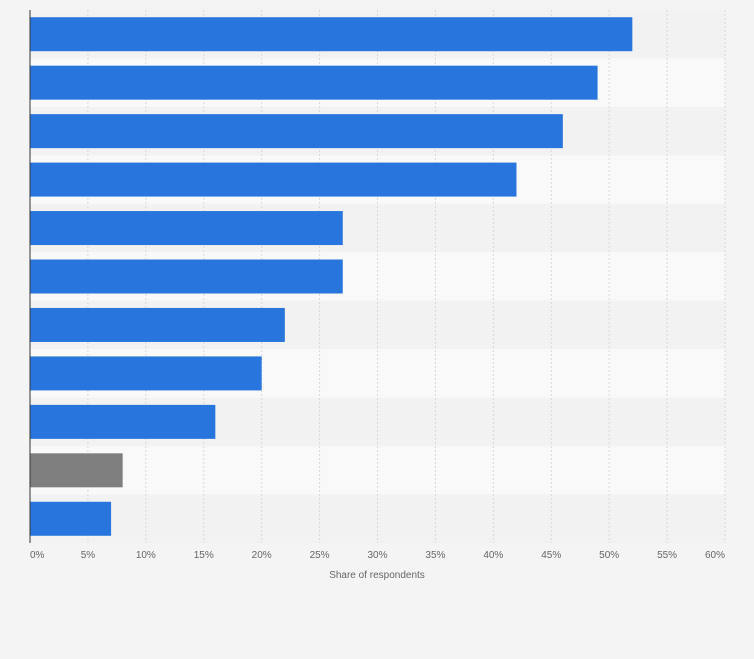  I want to click on x-tick-label: 50%, so click(609, 555).